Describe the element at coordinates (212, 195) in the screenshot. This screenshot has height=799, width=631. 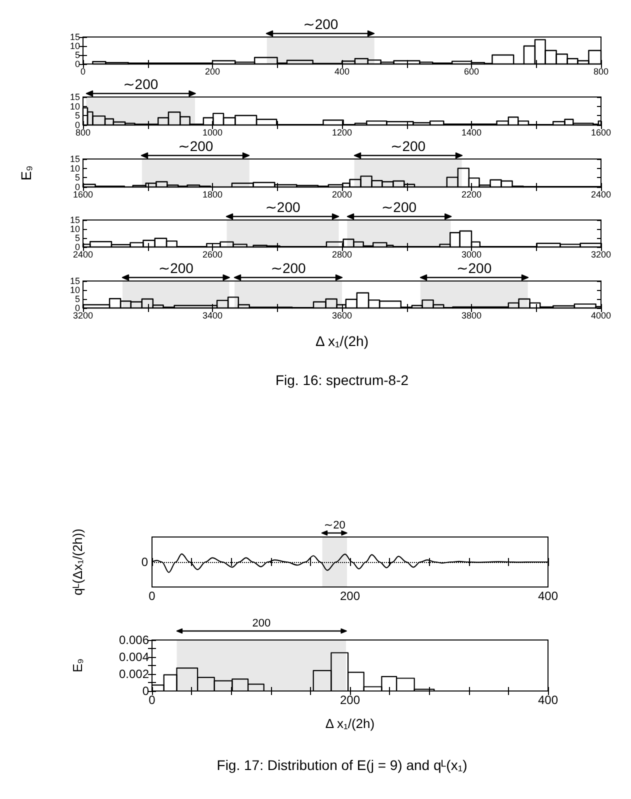
I see `x-tick-label: 1800` at that location.